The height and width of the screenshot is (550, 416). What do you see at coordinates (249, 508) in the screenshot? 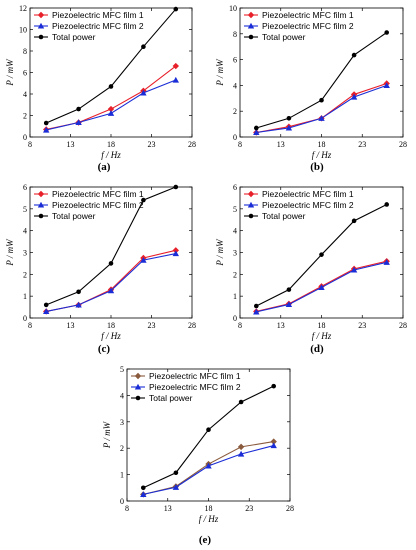
I see `x-tick-label: 23` at bounding box center [249, 508].